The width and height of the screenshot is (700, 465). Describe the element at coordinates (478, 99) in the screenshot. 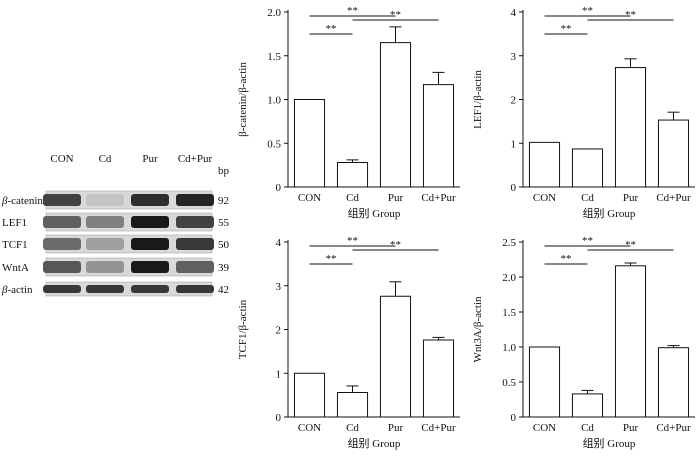

I see `y-axis-label: LEF1/β-actin` at that location.